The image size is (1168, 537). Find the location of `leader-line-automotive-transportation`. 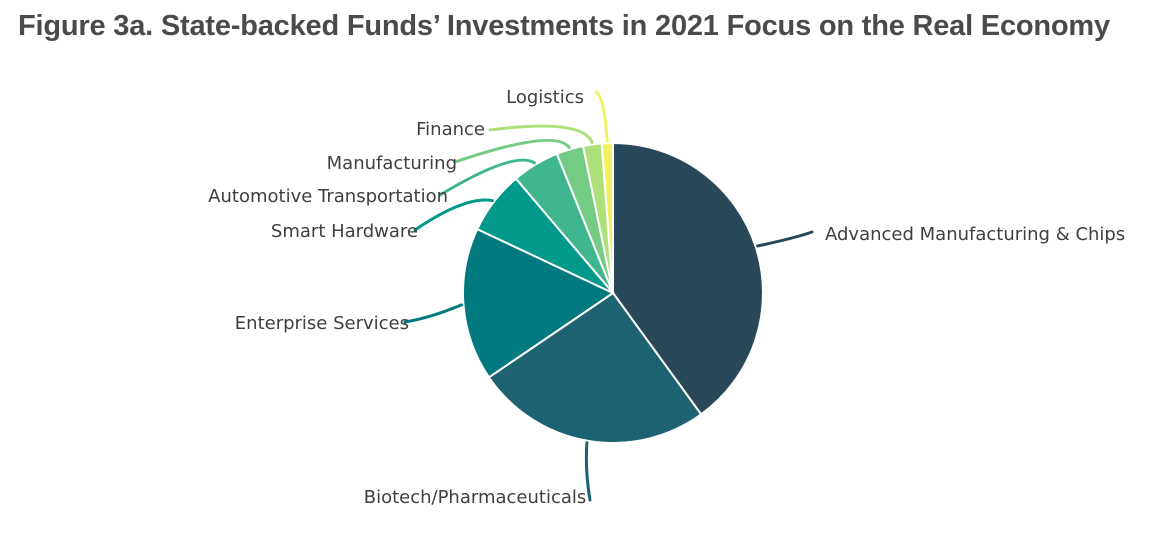

leader-line-automotive-transportation is located at coordinates (487, 177).